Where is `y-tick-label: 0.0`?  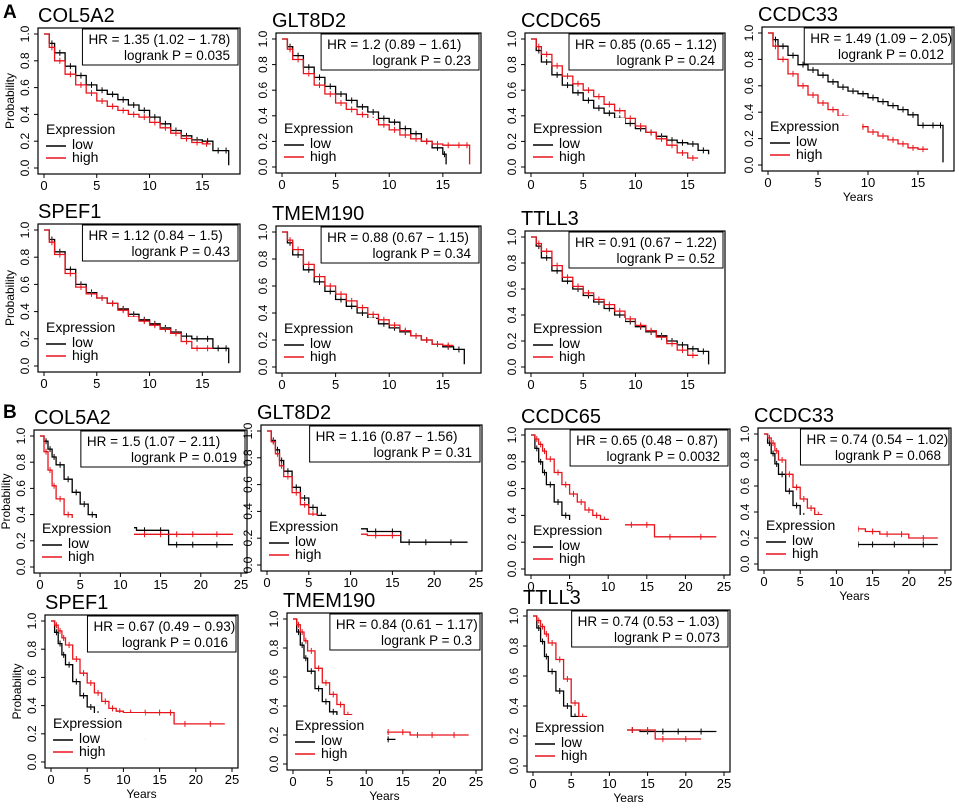
y-tick-label: 0.0 is located at coordinates (274, 763).